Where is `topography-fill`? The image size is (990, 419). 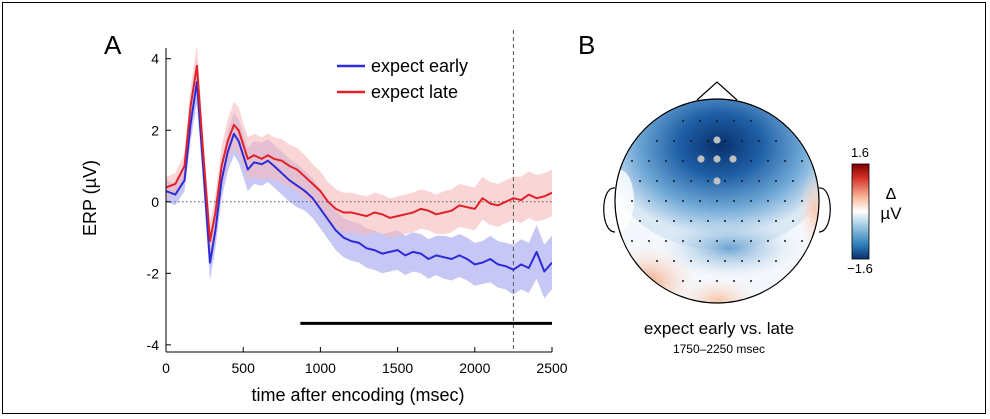 topography-fill is located at coordinates (717, 201).